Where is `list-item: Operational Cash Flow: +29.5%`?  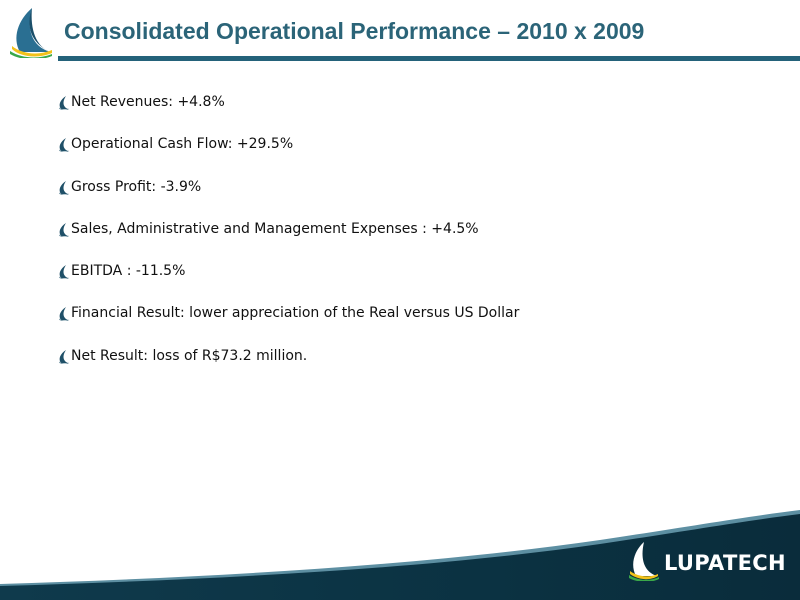 list-item: Operational Cash Flow: +29.5% is located at coordinates (288, 157).